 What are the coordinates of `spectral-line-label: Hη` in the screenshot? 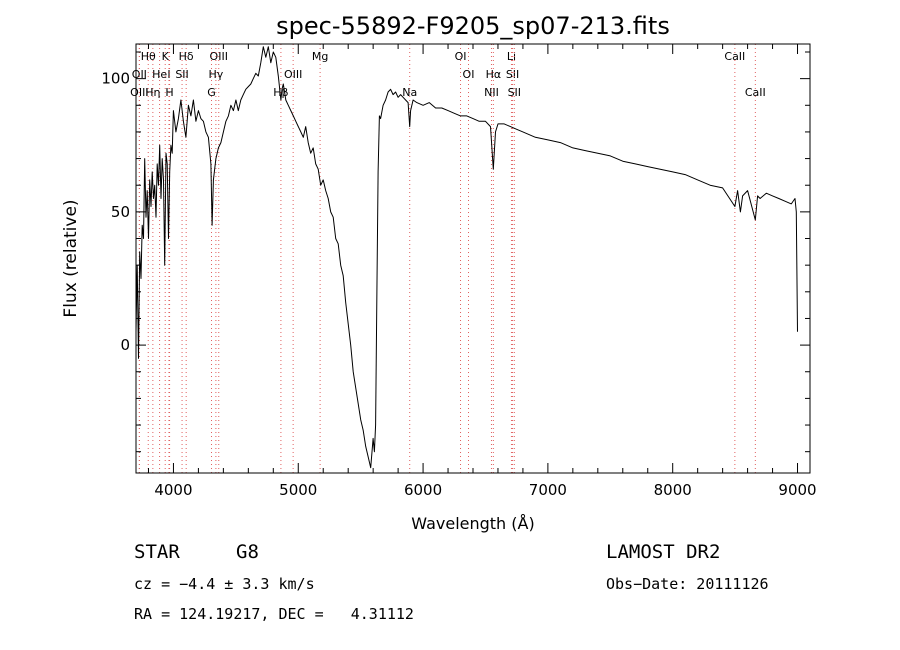 It's located at (152, 92).